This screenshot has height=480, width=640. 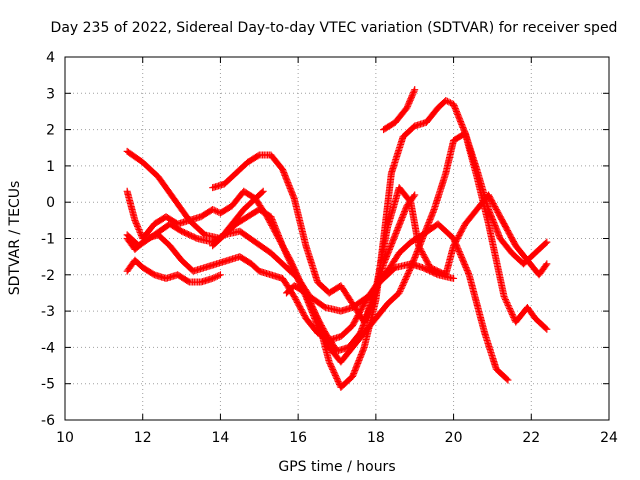 What do you see at coordinates (298, 438) in the screenshot?
I see `x-tick-label: 16` at bounding box center [298, 438].